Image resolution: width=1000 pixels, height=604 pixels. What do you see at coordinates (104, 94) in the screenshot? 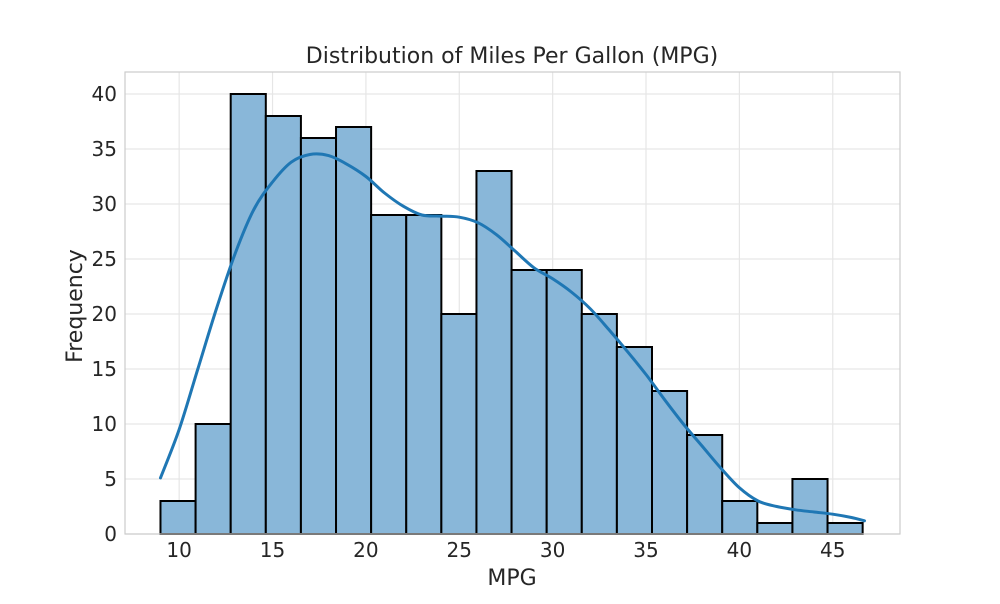
I see `y-tick-label: 40` at bounding box center [104, 94].